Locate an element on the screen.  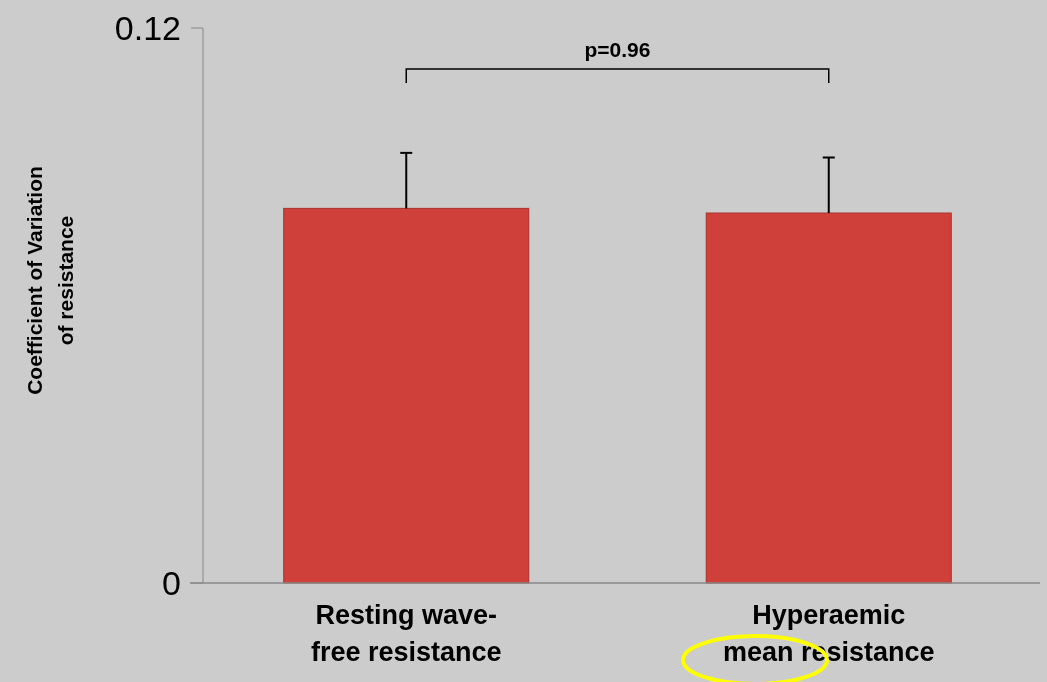
x-tick-label: Resting wave-free resistance is located at coordinates (406, 633).